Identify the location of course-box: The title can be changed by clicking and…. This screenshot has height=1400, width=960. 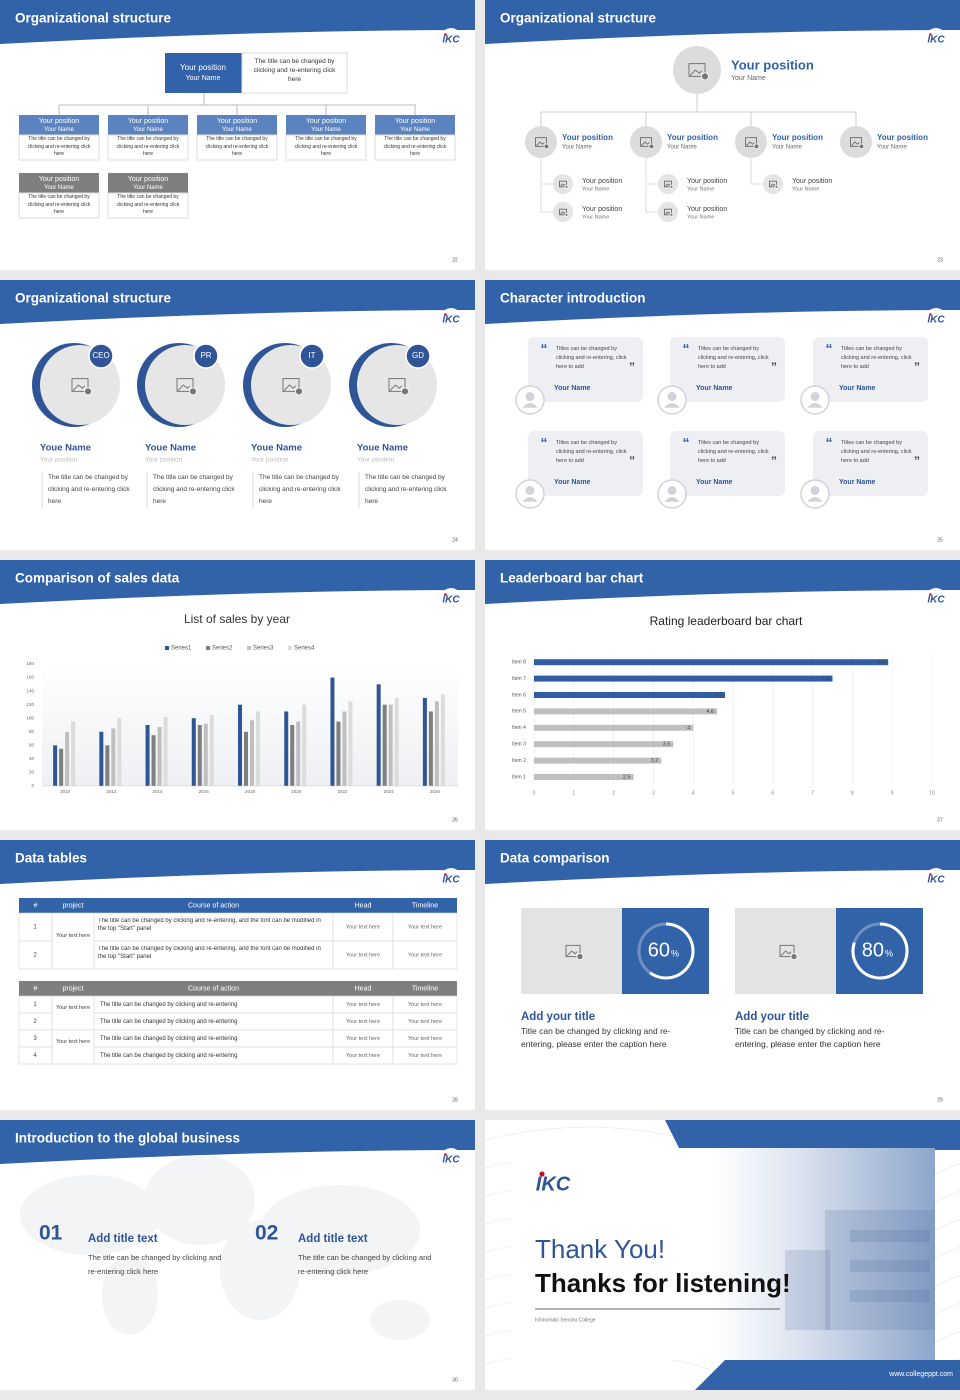
(209, 953).